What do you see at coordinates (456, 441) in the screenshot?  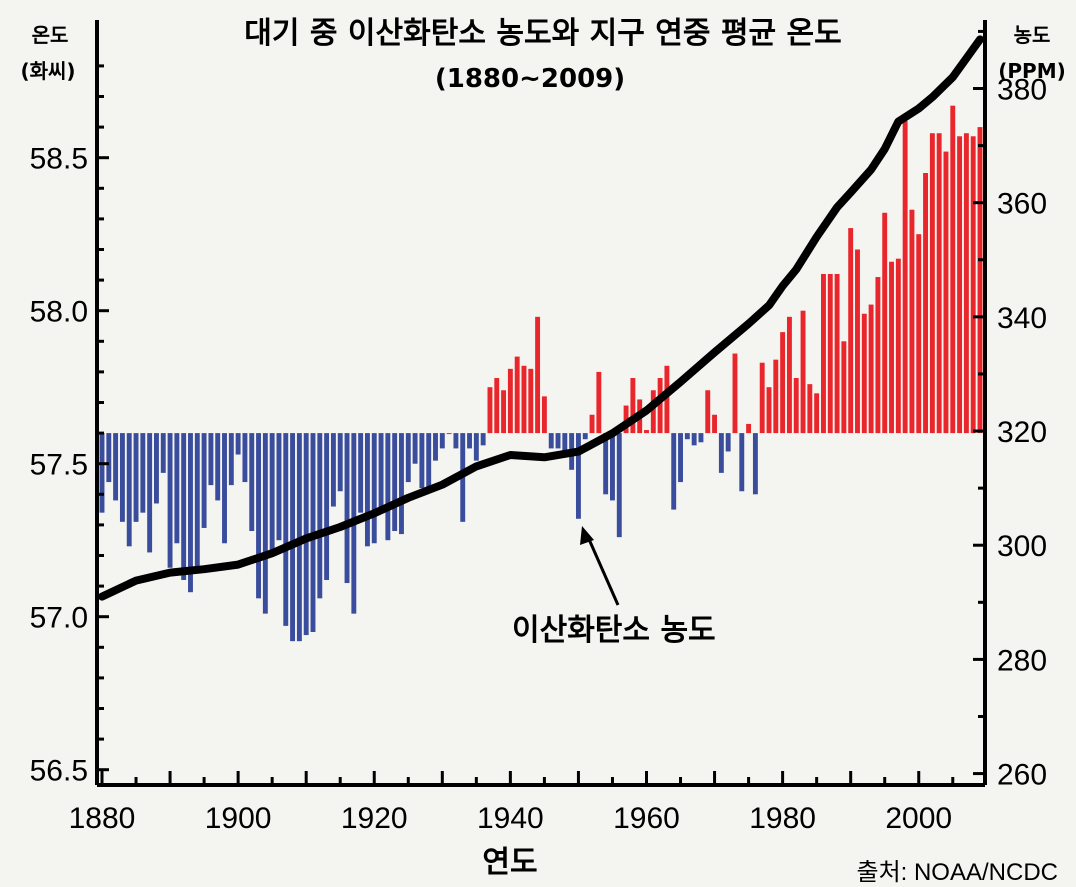 I see `temperature-bar-1932` at bounding box center [456, 441].